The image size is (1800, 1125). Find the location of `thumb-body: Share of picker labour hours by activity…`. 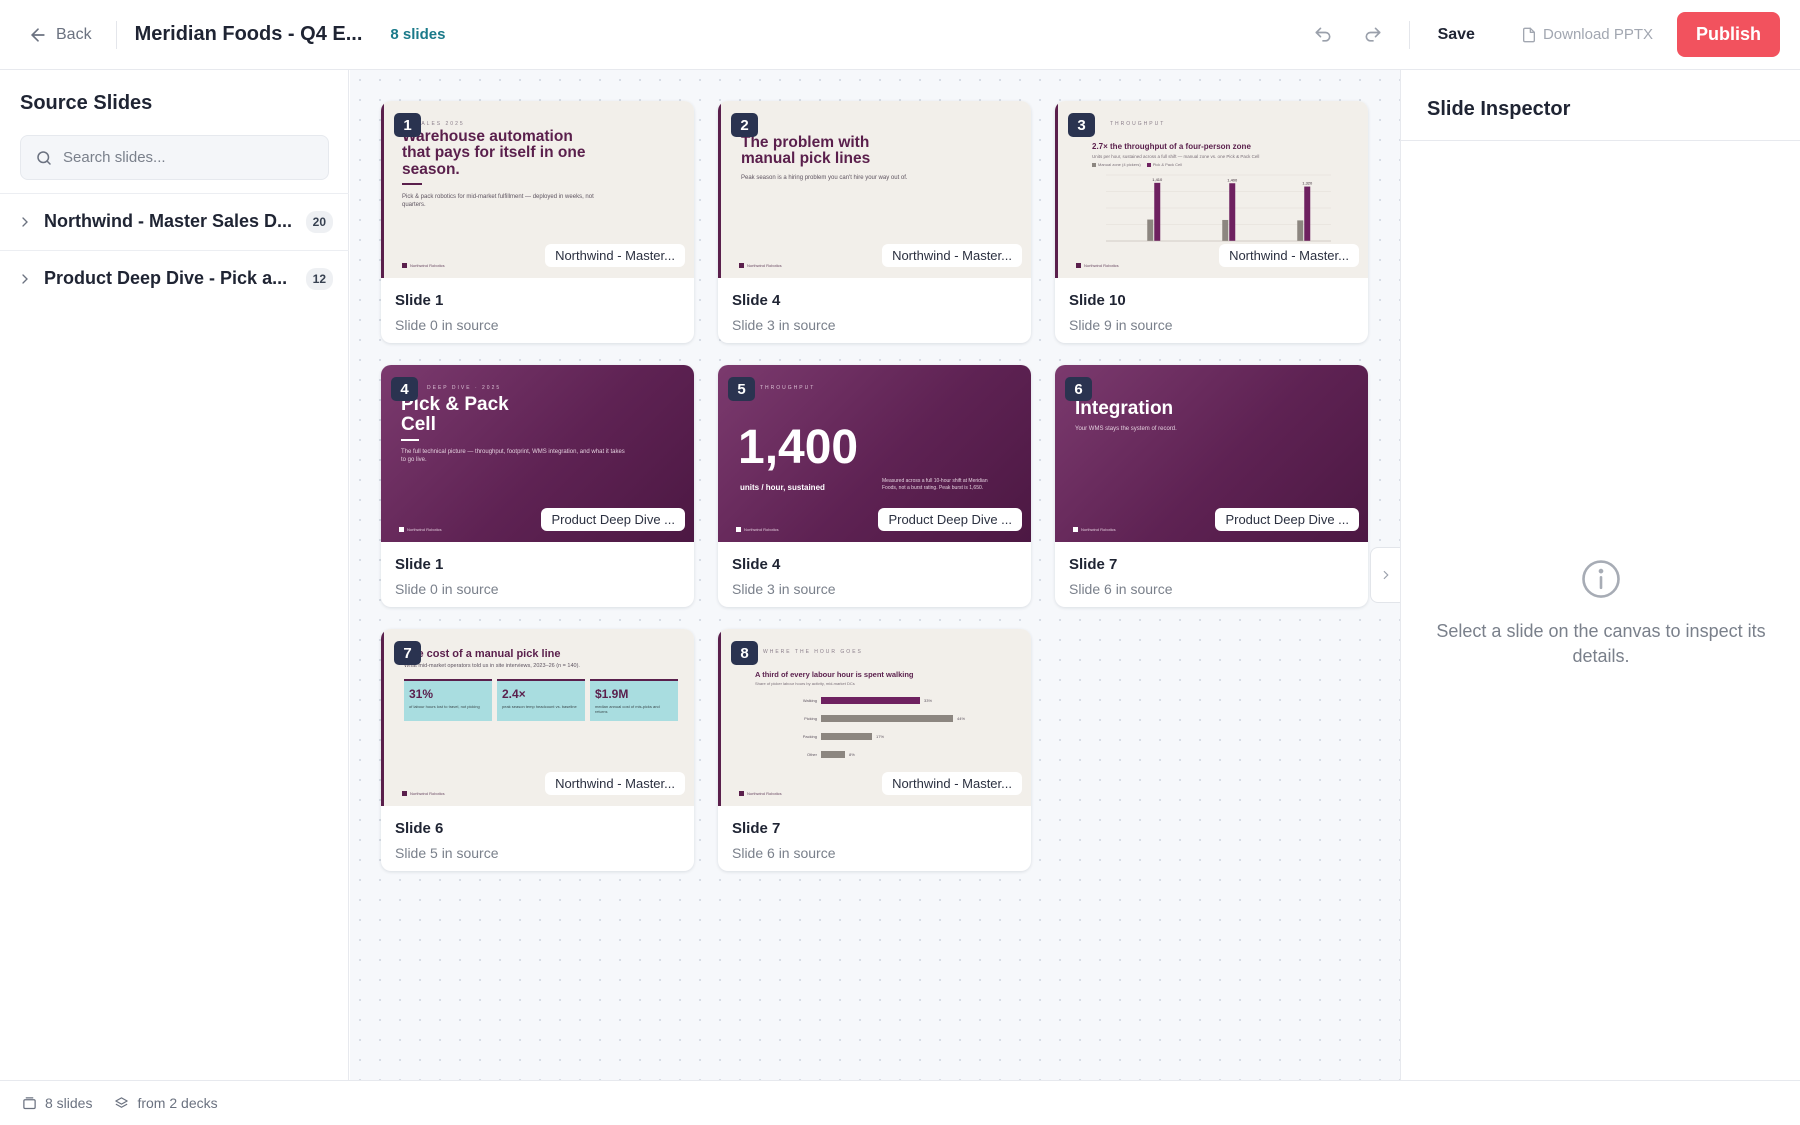

thumb-body: Share of picker labour hours by activity… is located at coordinates (805, 683).